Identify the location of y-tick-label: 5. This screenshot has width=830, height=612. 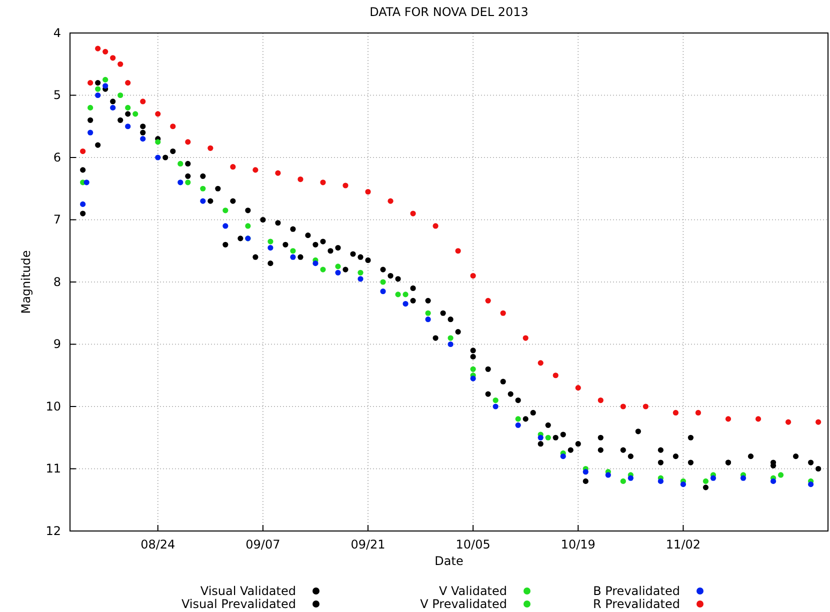
(57, 95).